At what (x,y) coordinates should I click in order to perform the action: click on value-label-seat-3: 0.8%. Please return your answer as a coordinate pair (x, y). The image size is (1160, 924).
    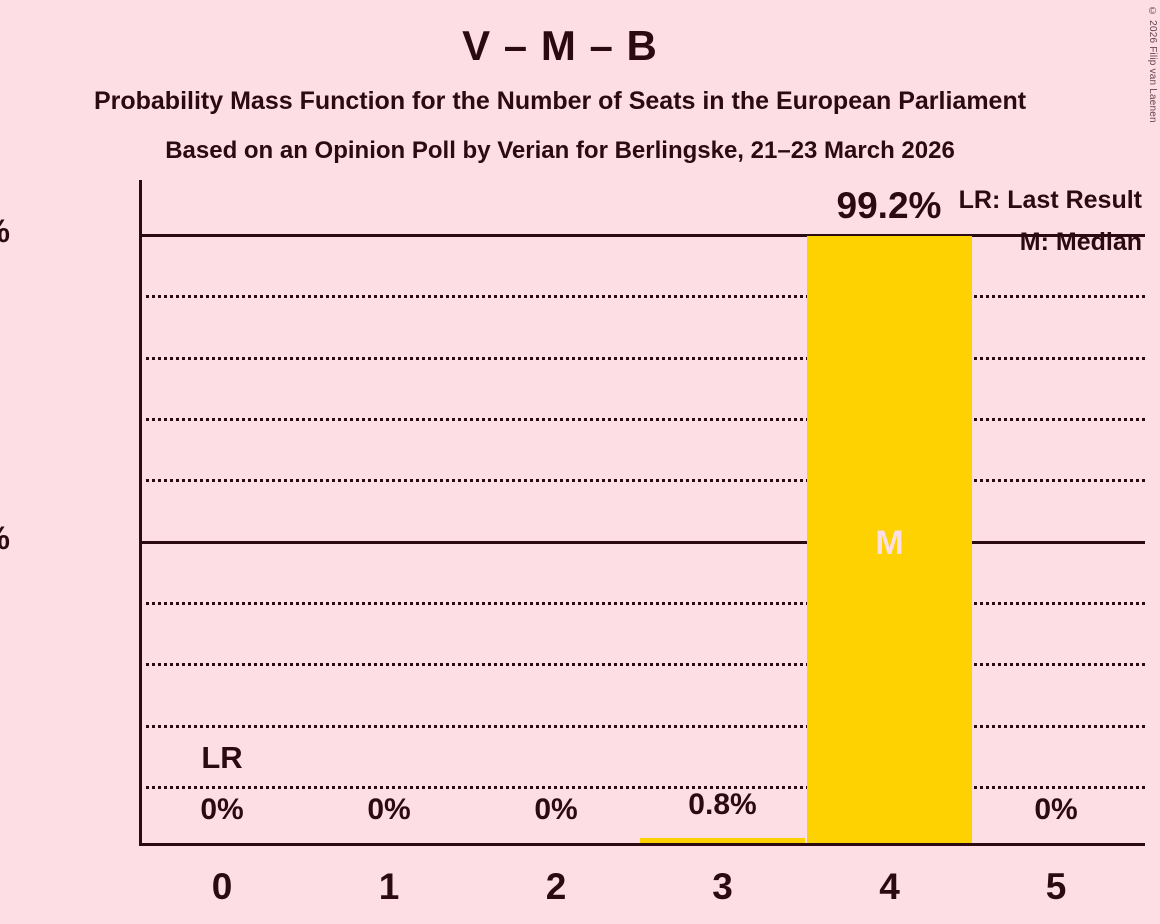
    Looking at the image, I should click on (722, 804).